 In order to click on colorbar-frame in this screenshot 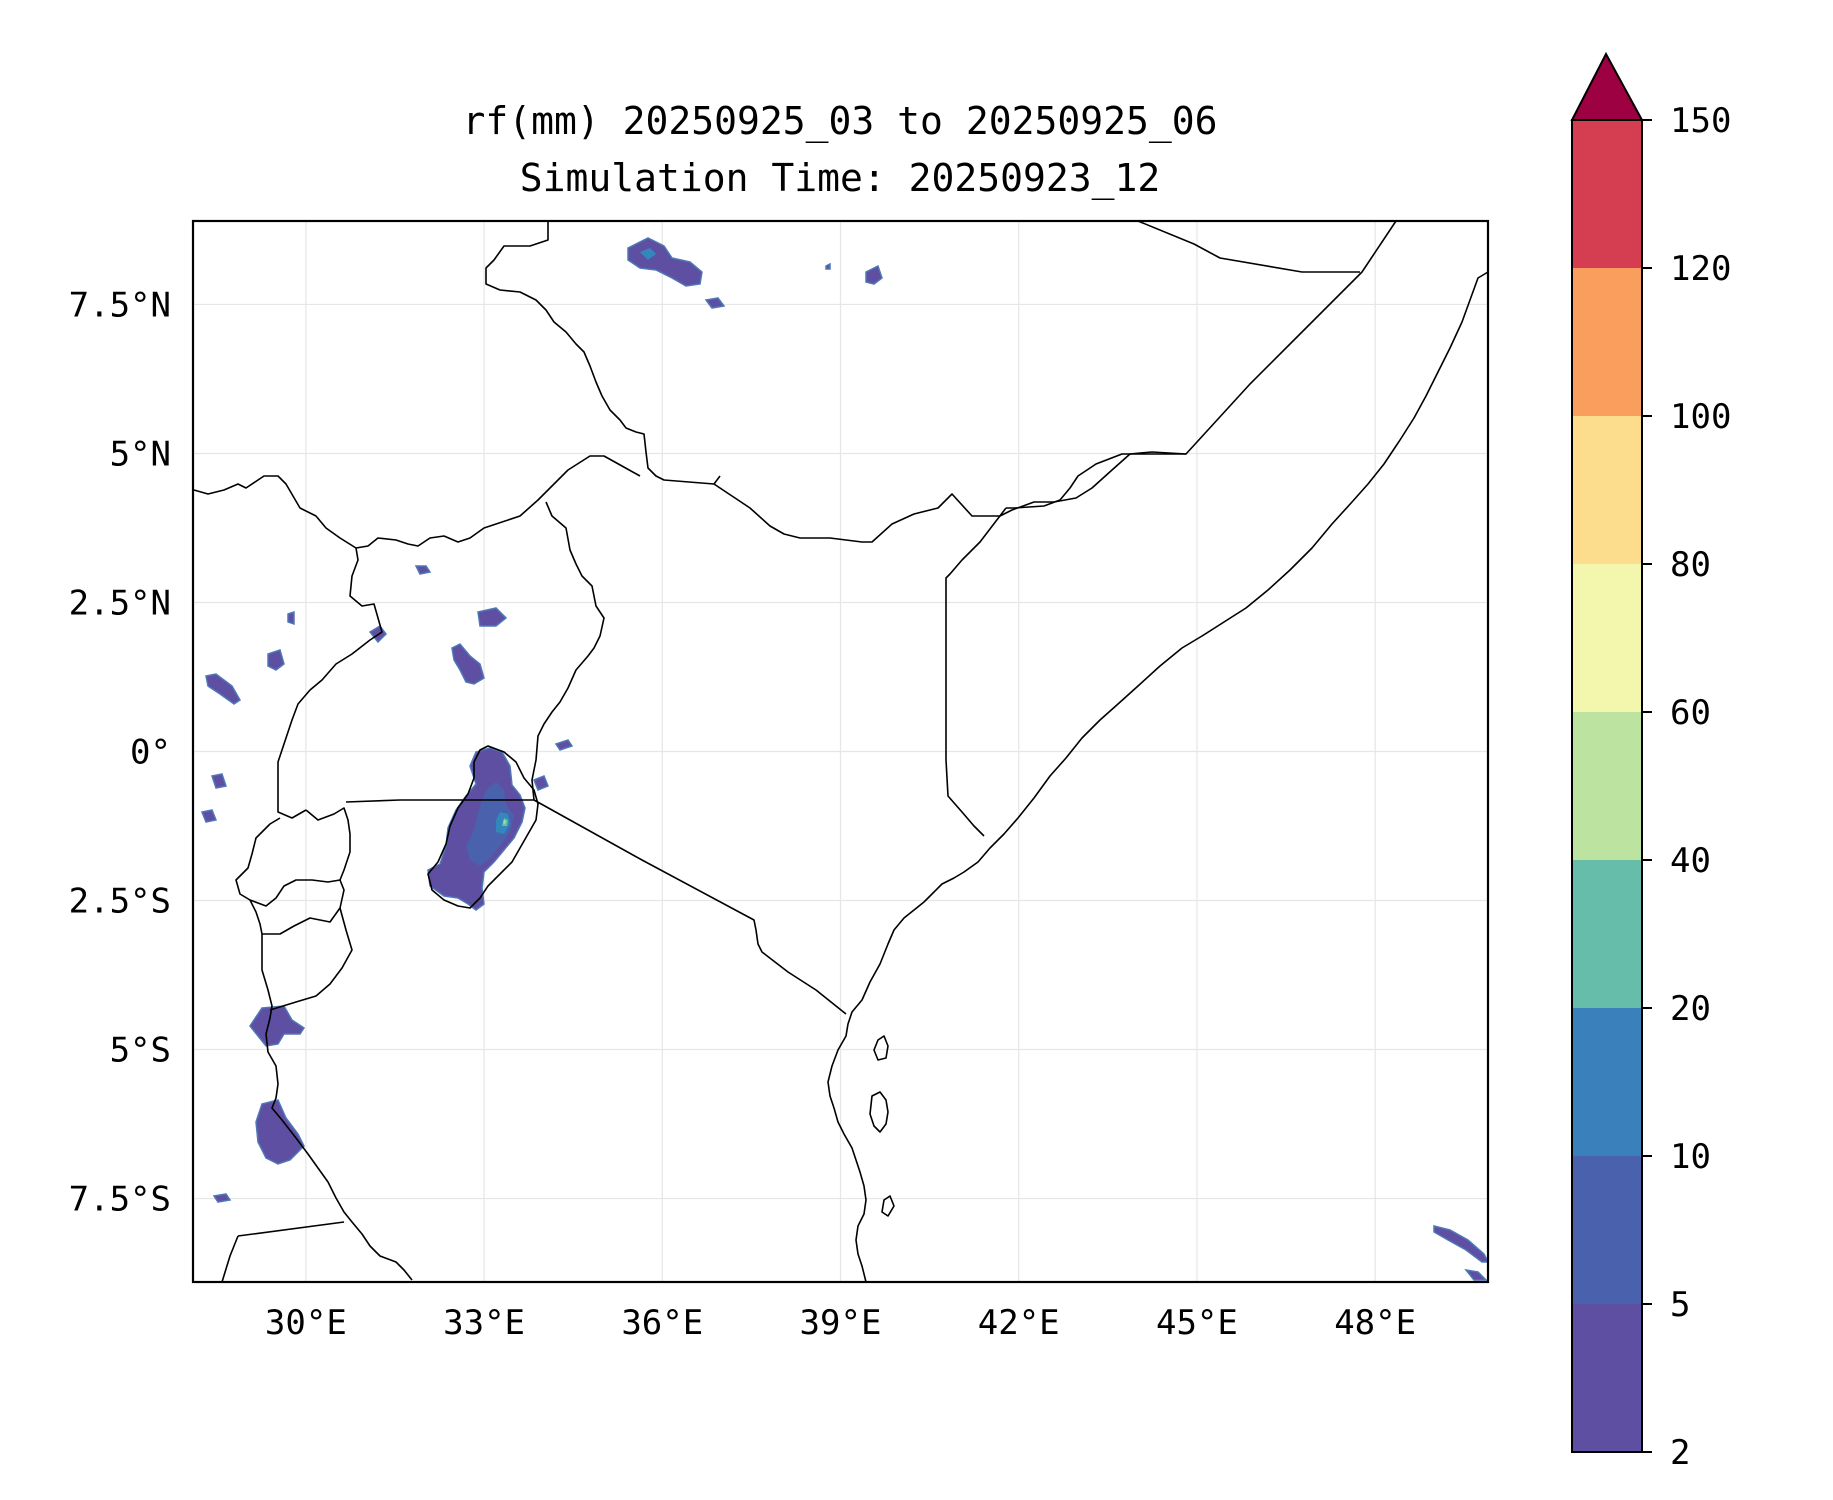, I will do `click(1607, 786)`.